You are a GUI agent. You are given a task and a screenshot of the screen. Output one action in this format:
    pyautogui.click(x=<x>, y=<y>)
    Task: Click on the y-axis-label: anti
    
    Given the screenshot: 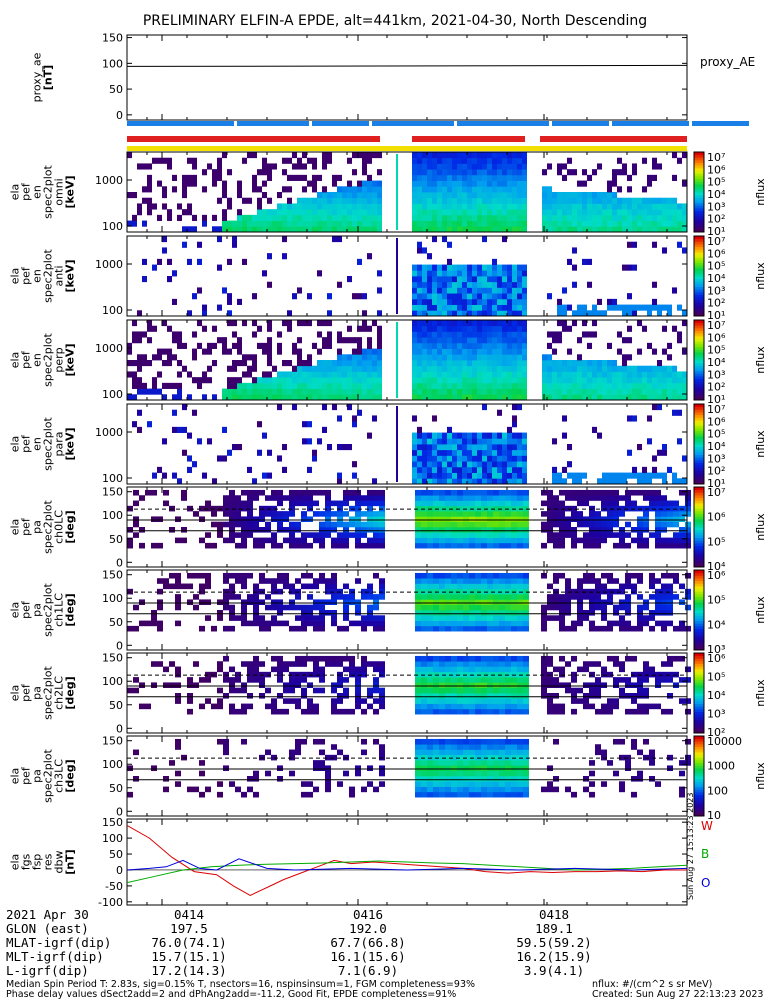 What is the action you would take?
    pyautogui.click(x=59, y=275)
    